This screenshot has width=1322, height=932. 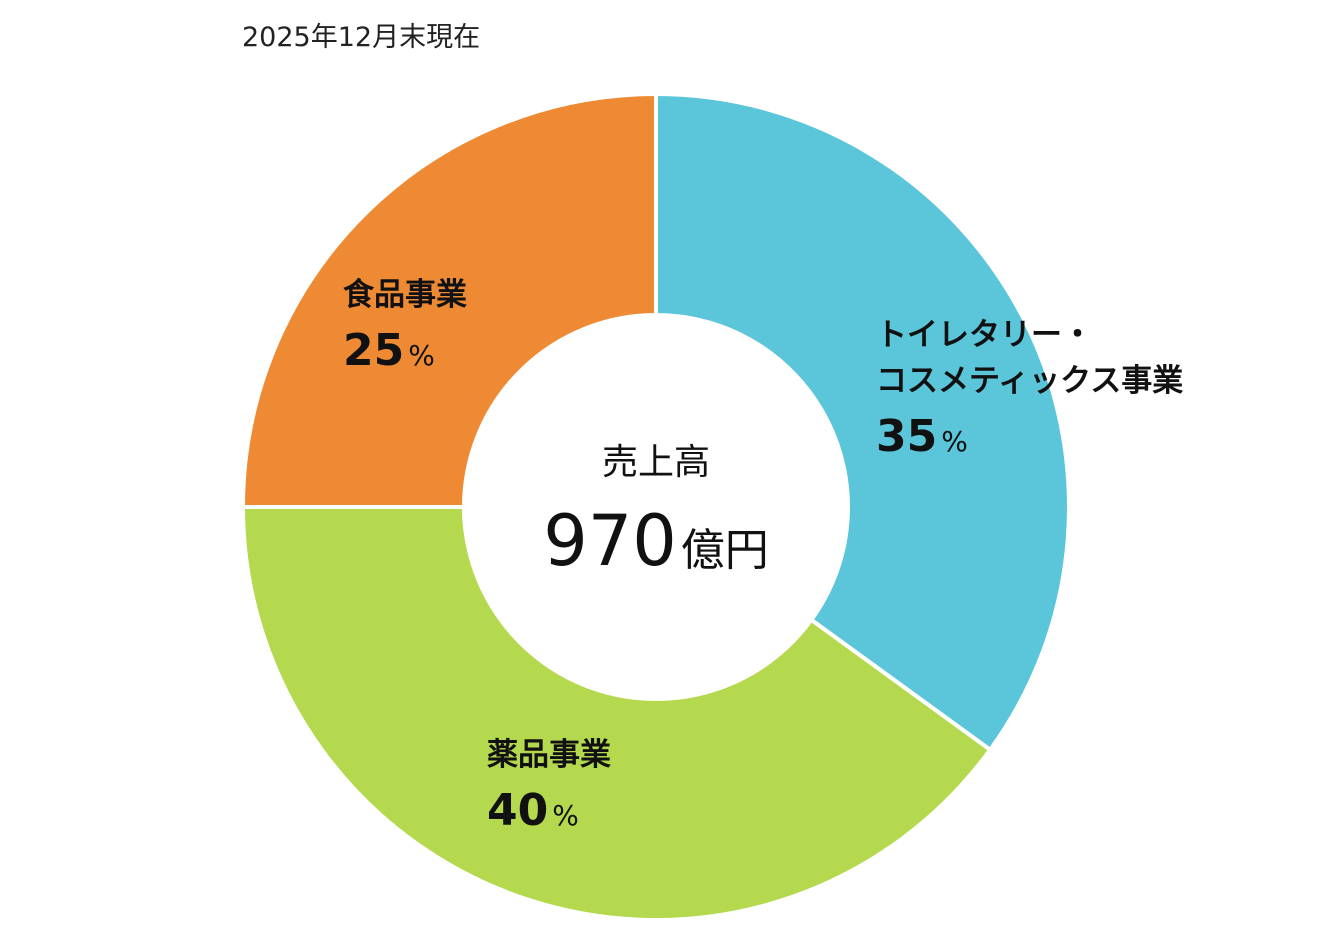 I want to click on slice-label: トイレタリー・コスメティックス事業, so click(x=1029, y=358).